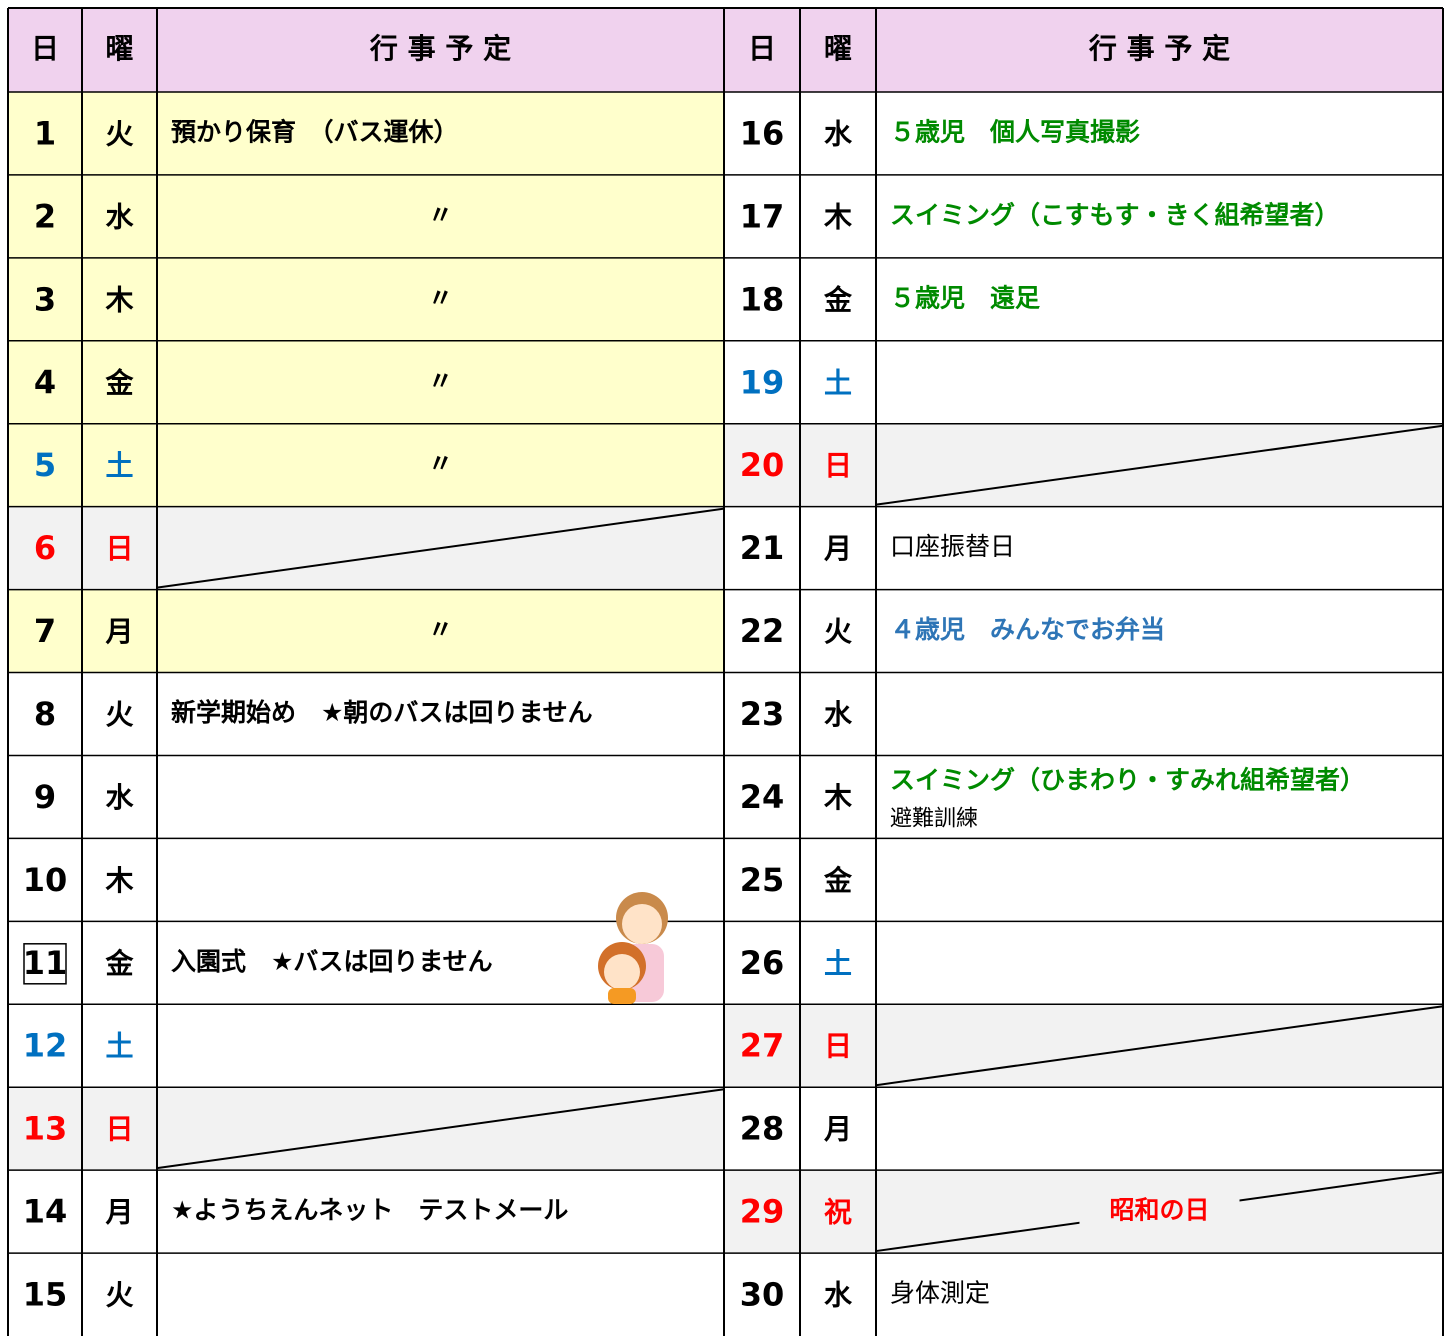 Image resolution: width=1451 pixels, height=1340 pixels. I want to click on face, so click(642, 924).